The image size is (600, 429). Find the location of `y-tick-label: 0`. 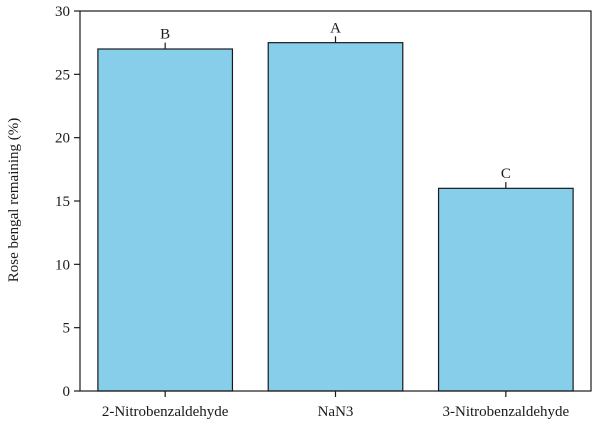

y-tick-label: 0 is located at coordinates (67, 392).